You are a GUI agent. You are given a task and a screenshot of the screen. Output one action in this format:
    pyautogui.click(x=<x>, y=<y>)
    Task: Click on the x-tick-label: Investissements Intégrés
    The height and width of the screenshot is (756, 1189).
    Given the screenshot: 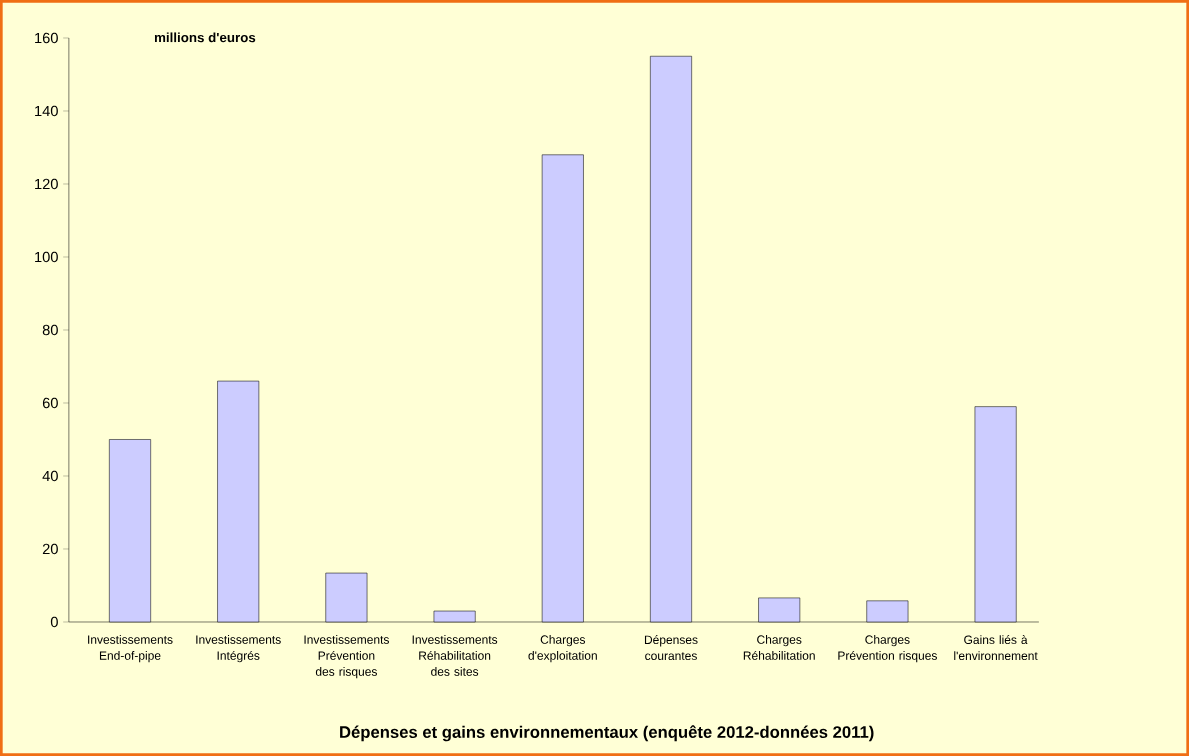 What is the action you would take?
    pyautogui.click(x=238, y=649)
    